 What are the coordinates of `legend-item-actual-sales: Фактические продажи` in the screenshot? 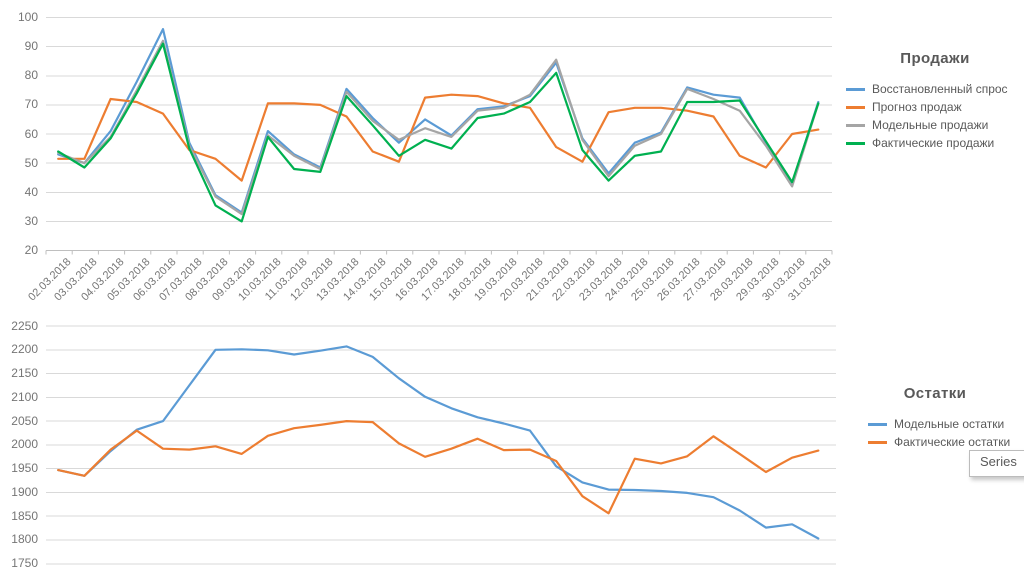 It's located at (935, 143).